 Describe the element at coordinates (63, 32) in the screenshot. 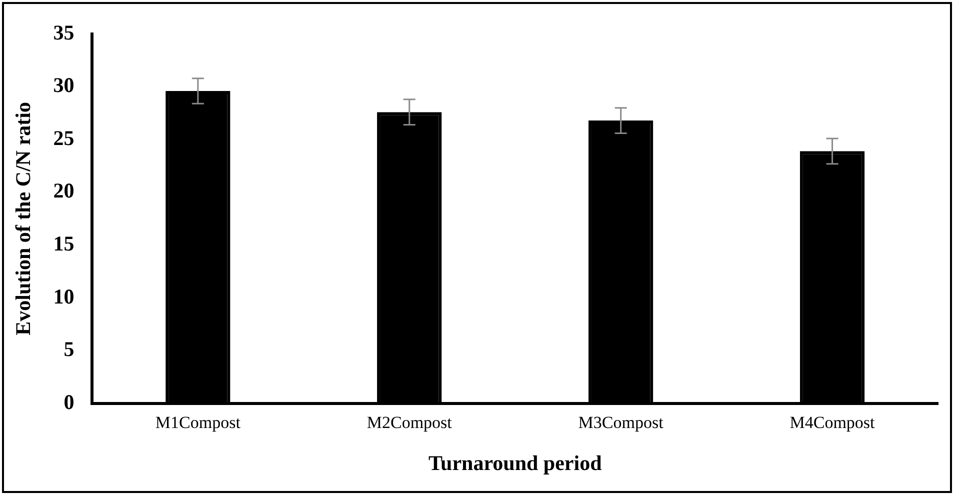

I see `y-tick-label: 35` at that location.